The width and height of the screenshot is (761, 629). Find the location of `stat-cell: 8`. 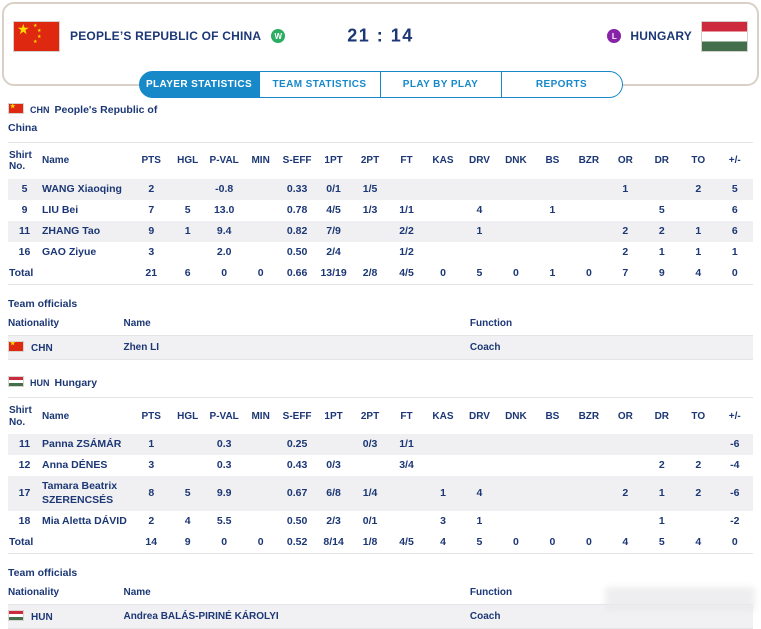

stat-cell: 8 is located at coordinates (151, 492).